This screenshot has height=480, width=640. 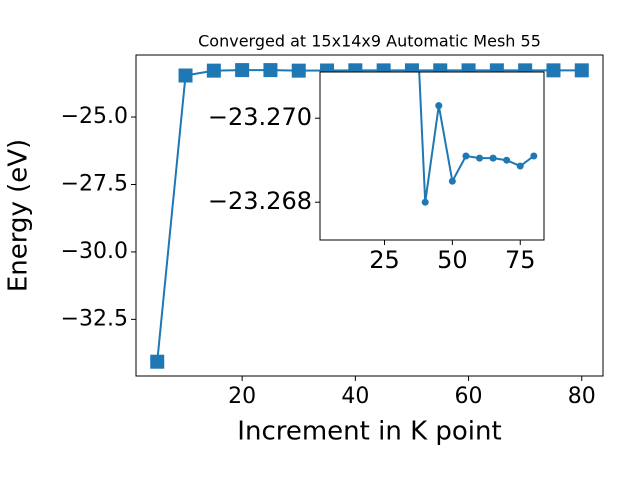 I want to click on chart-title: Converged at 15x14x9 Automatic Mesh 55, so click(x=369, y=41).